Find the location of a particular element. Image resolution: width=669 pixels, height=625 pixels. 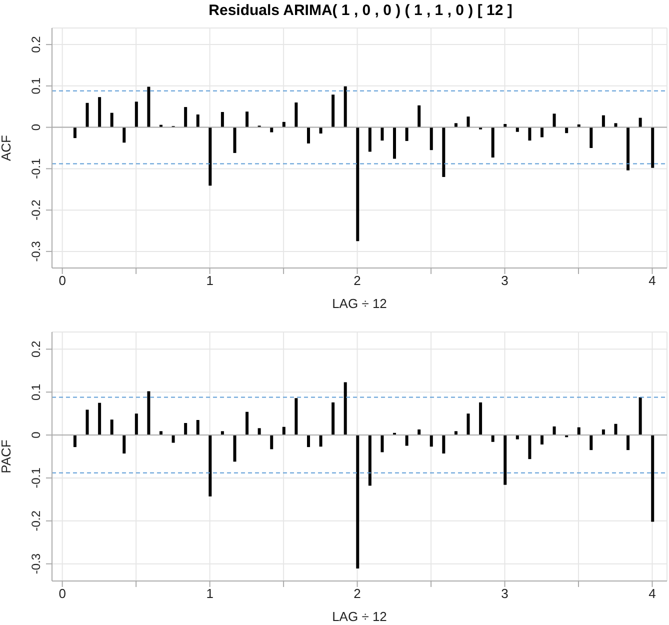

chart-title: Residuals ARIMA( 1 , 0 , 0 ) ( 1 , 1 , 0 ) [ 12 ] is located at coordinates (361, 10).